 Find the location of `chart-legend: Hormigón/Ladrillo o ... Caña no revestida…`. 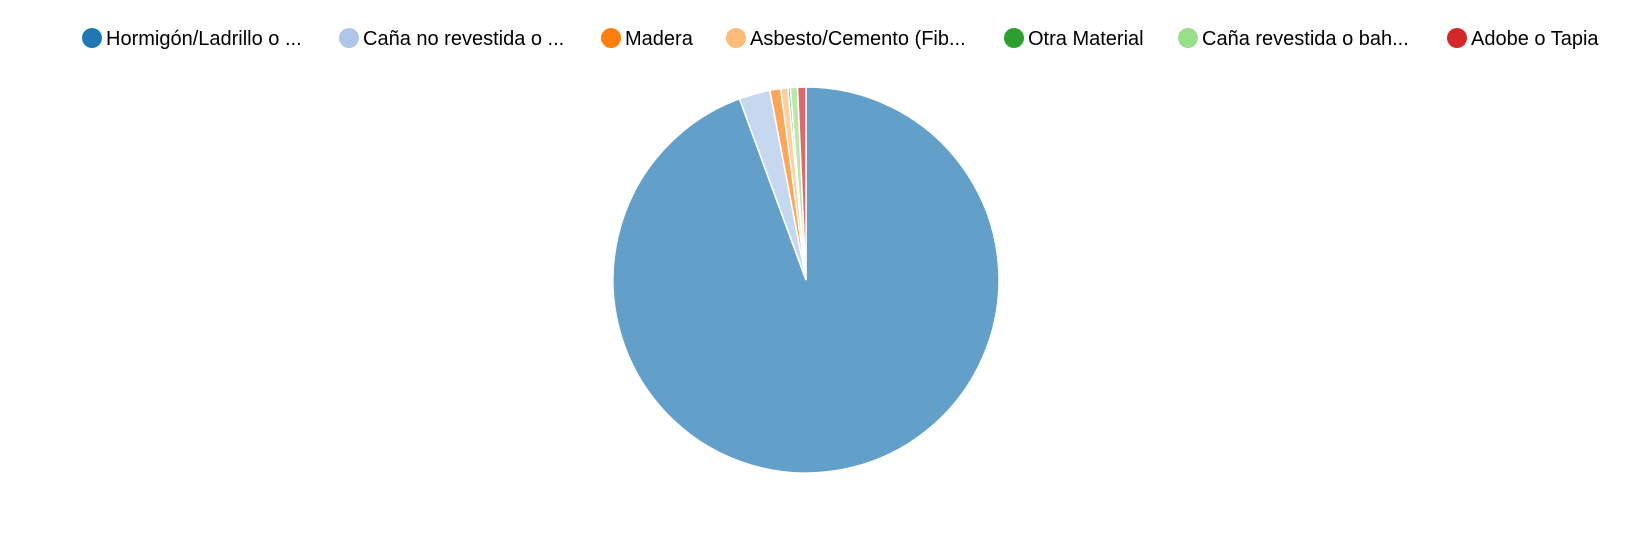

chart-legend: Hormigón/Ladrillo o ... Caña no revestida… is located at coordinates (840, 39).